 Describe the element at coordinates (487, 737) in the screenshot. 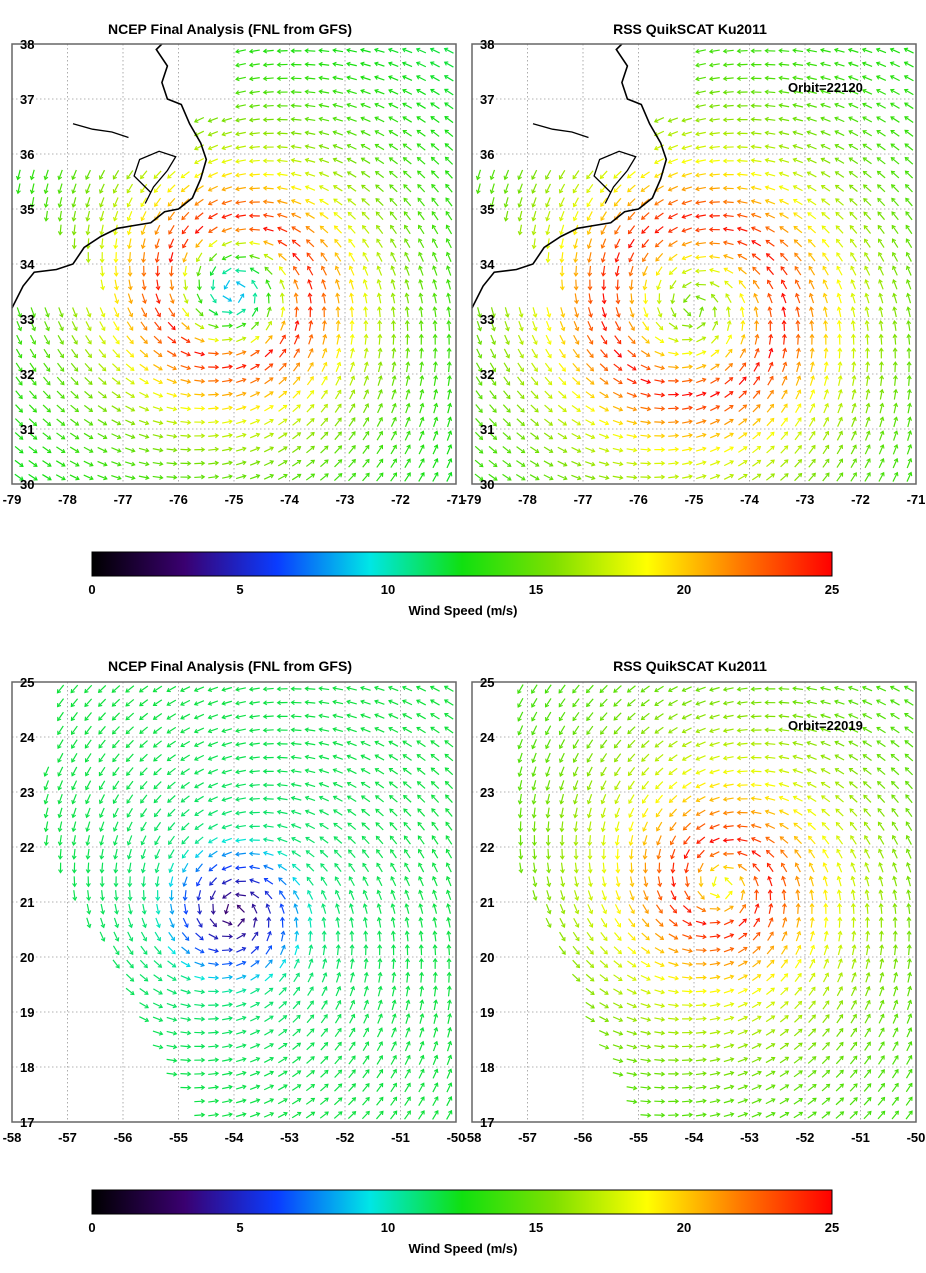

I see `y-tick-label: 24` at that location.